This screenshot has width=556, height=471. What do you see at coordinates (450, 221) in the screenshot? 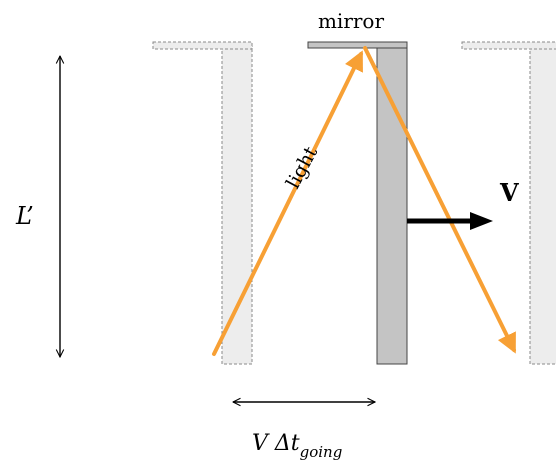
I see `velocity-arrow` at bounding box center [450, 221].